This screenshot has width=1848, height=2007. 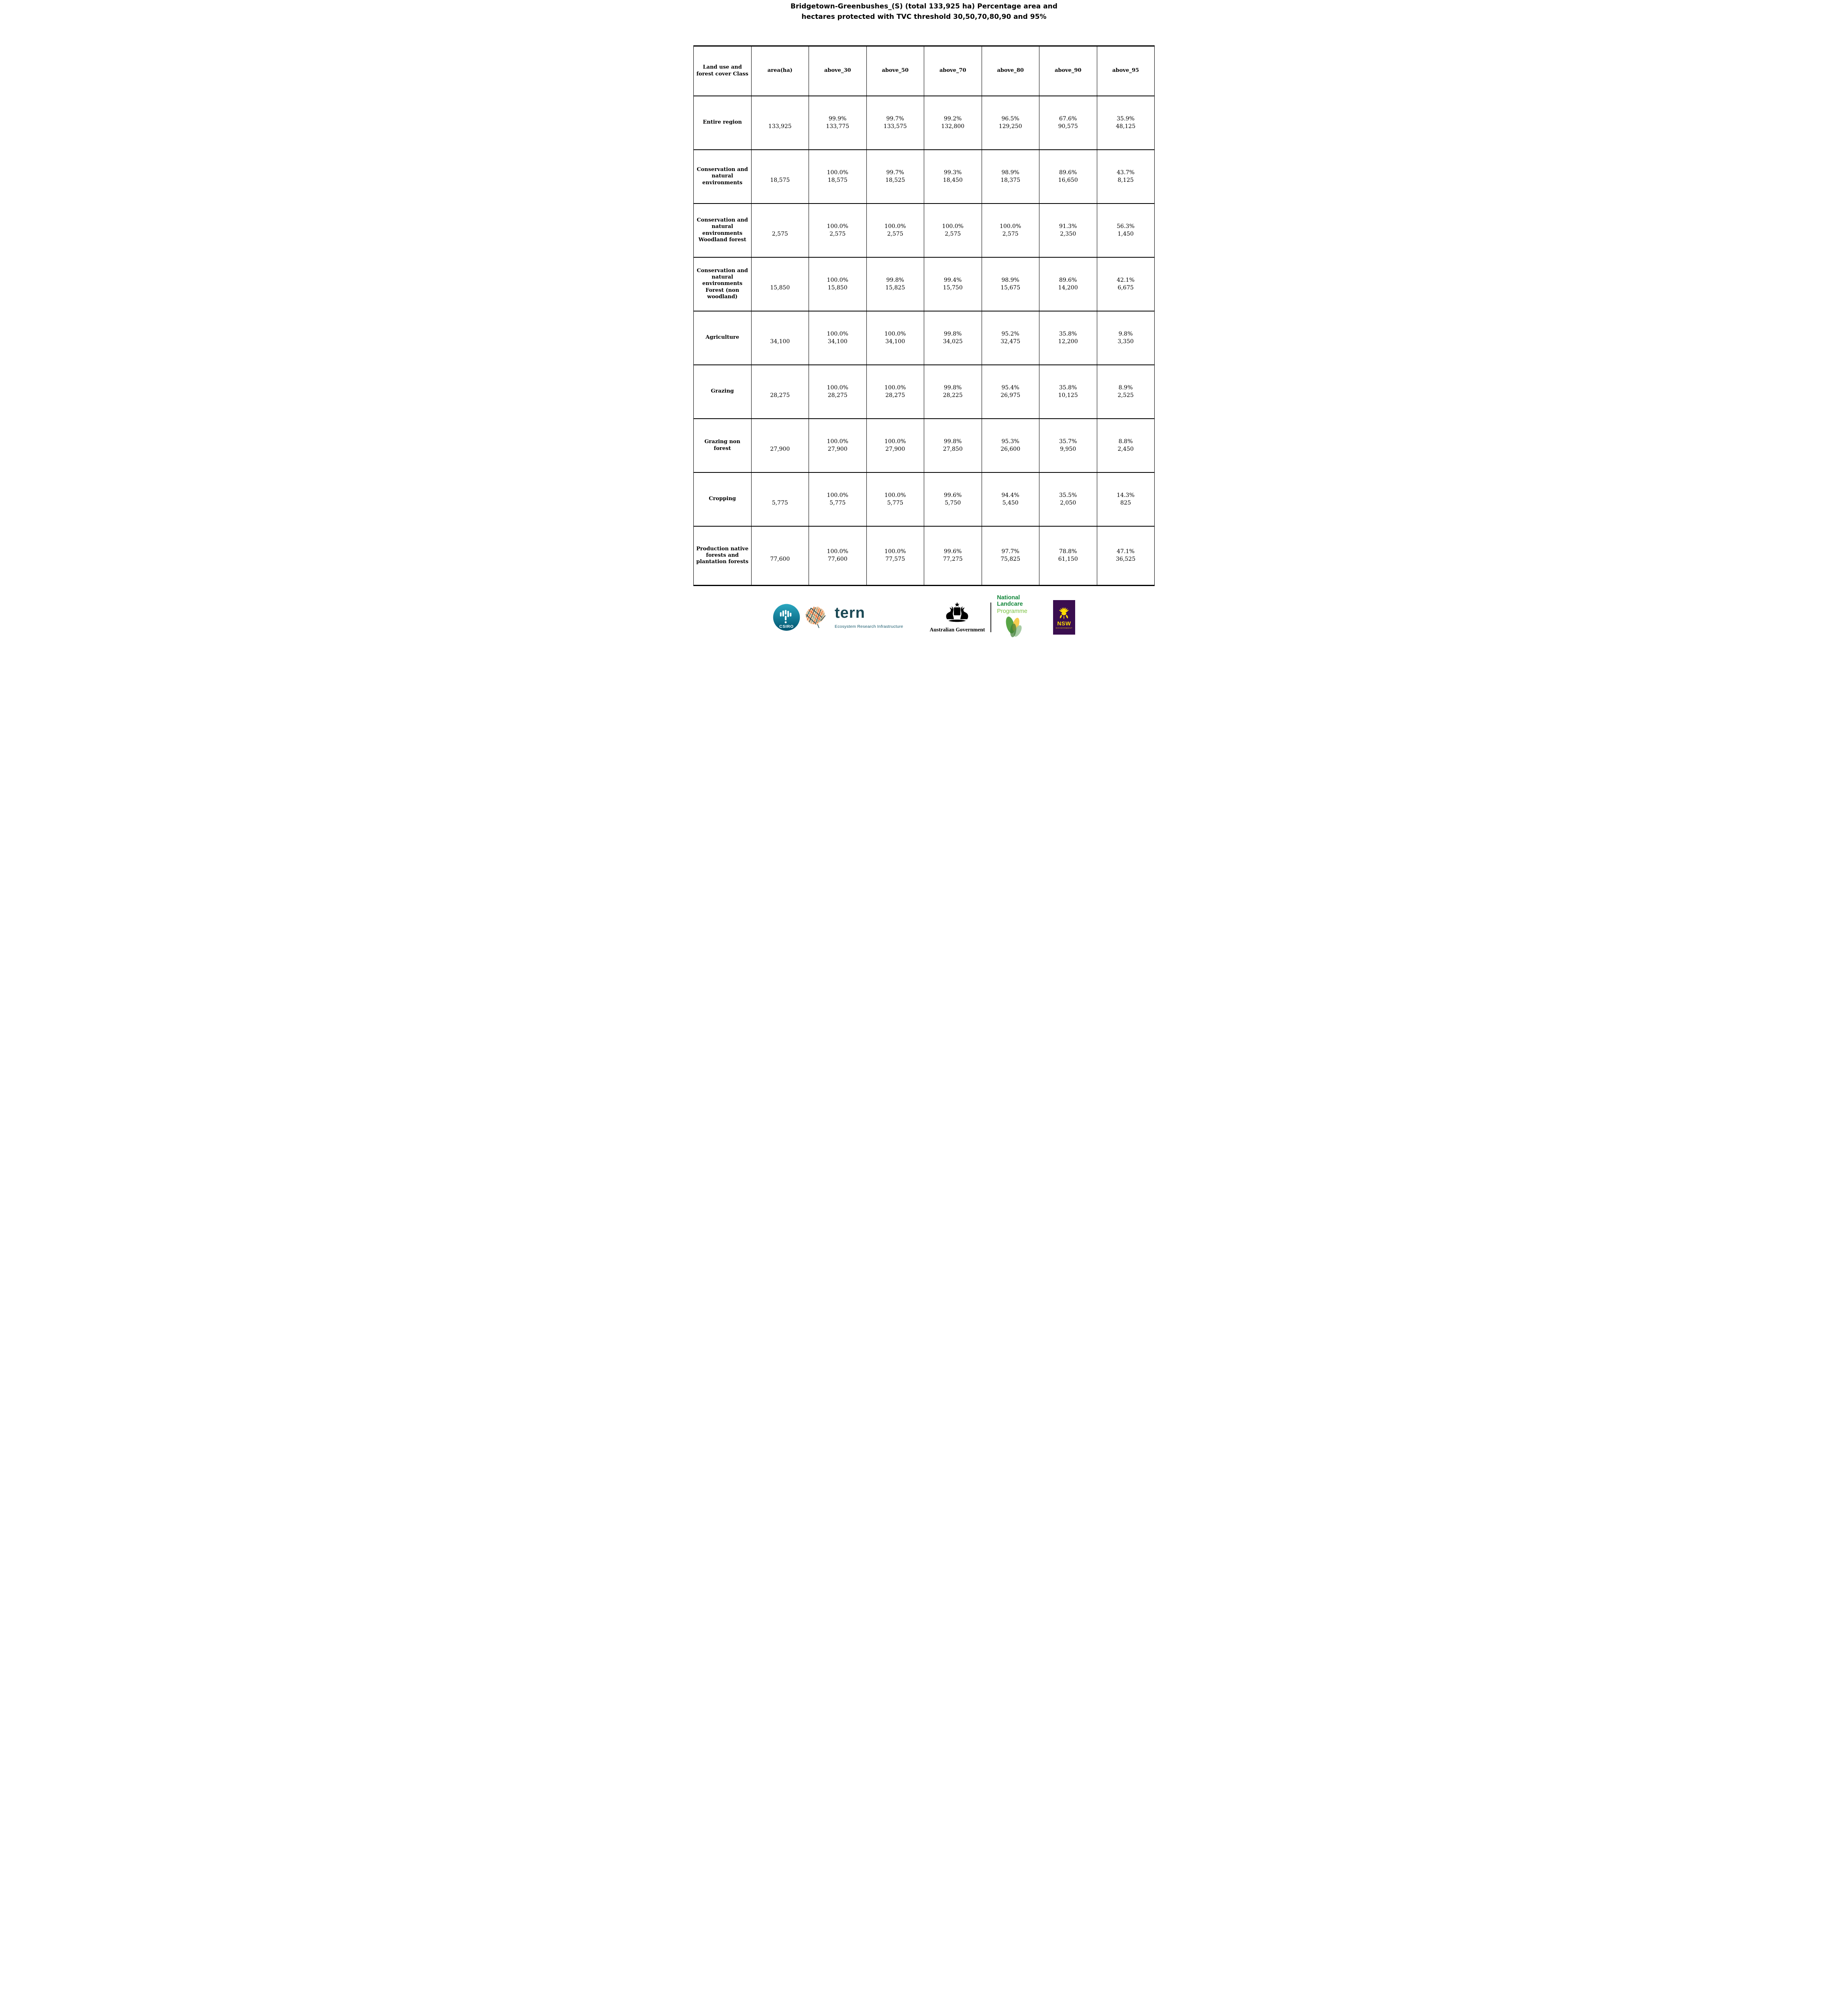 I want to click on row-label: Cropping, so click(x=722, y=499).